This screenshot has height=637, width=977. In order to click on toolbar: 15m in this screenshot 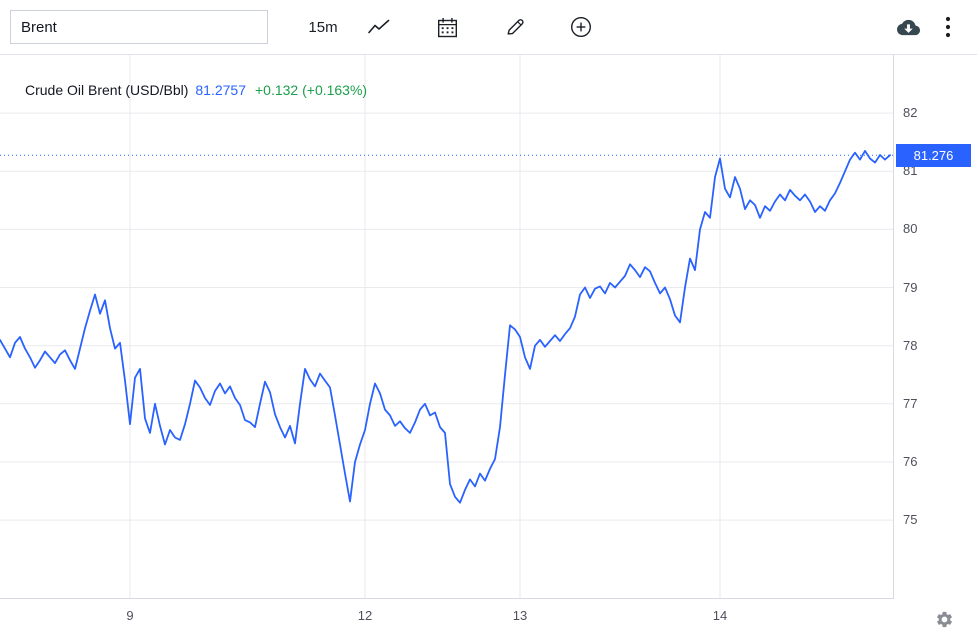, I will do `click(488, 27)`.